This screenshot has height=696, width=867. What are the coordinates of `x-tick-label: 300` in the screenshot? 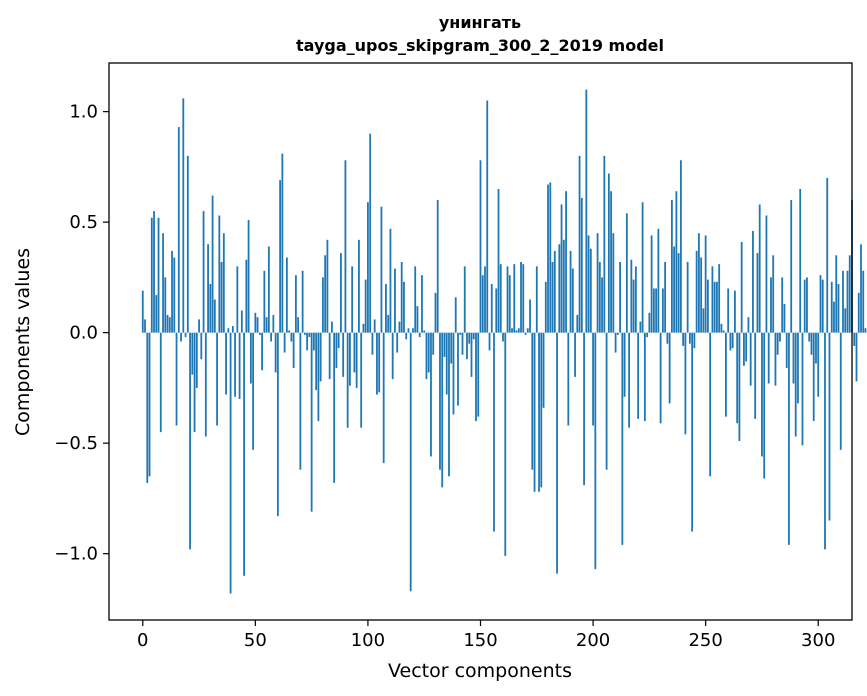 It's located at (818, 640).